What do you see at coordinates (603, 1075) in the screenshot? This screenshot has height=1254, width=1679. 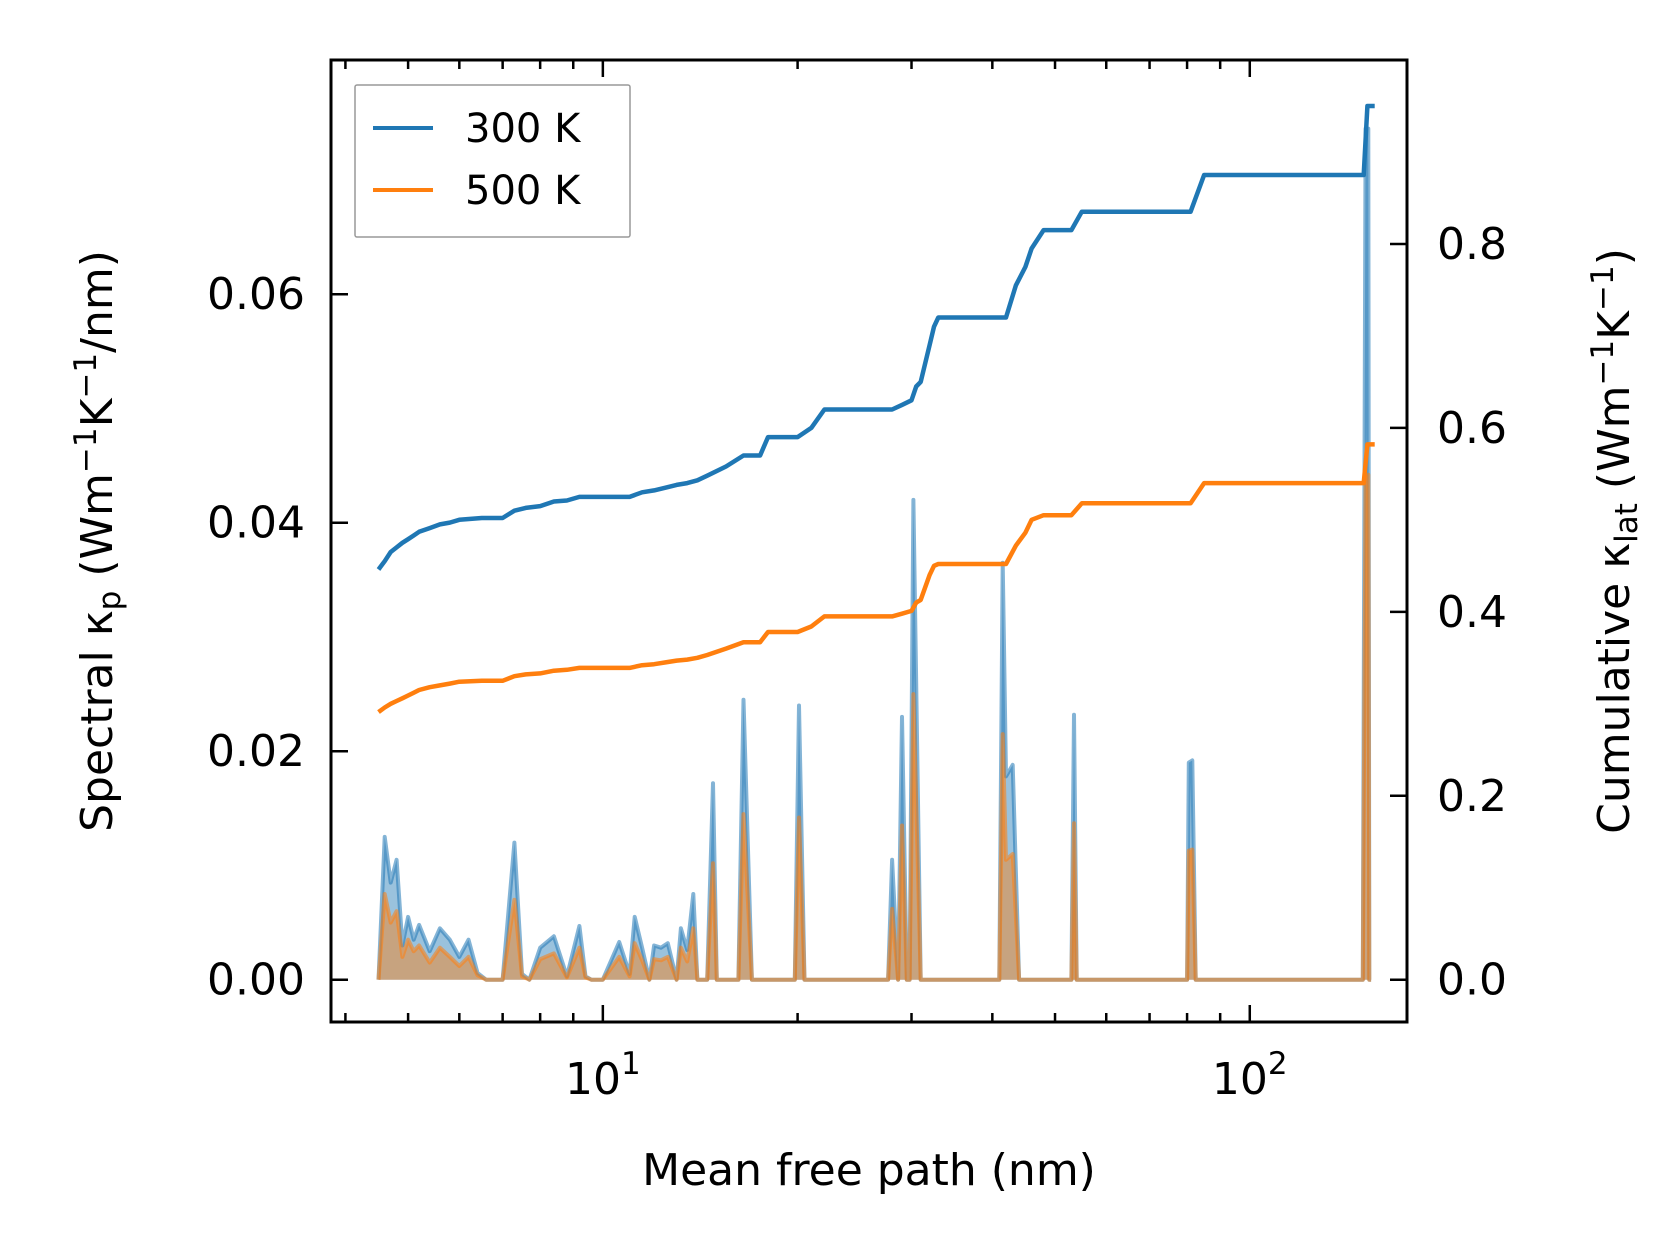 I see `x-tick-label: 10¹` at bounding box center [603, 1075].